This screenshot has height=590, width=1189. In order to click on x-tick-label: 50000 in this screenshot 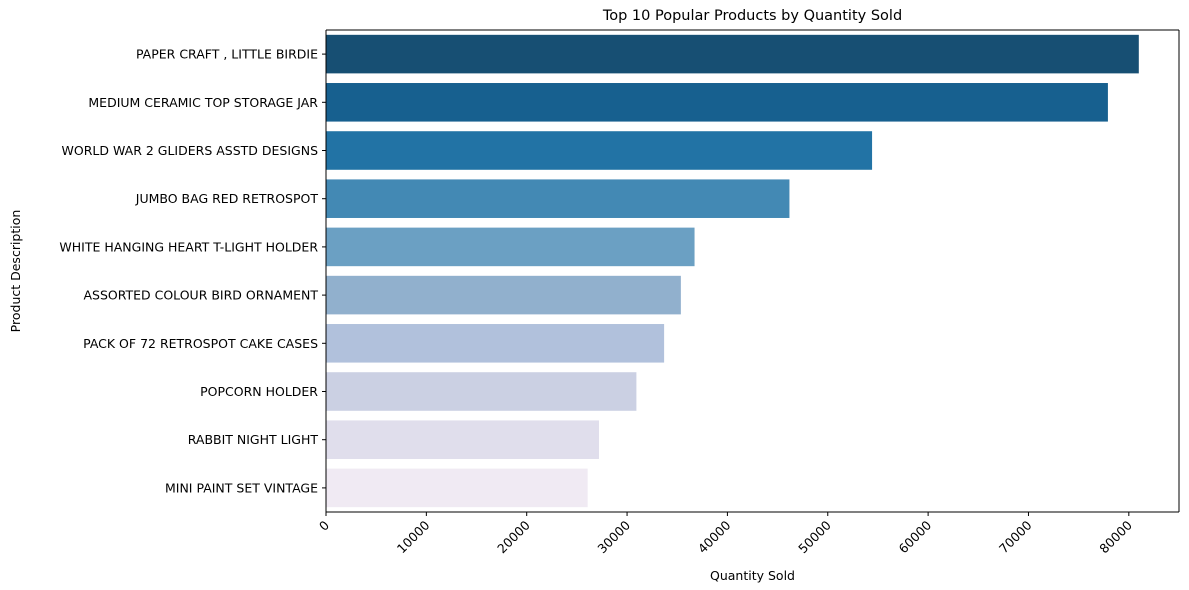, I will do `click(814, 536)`.